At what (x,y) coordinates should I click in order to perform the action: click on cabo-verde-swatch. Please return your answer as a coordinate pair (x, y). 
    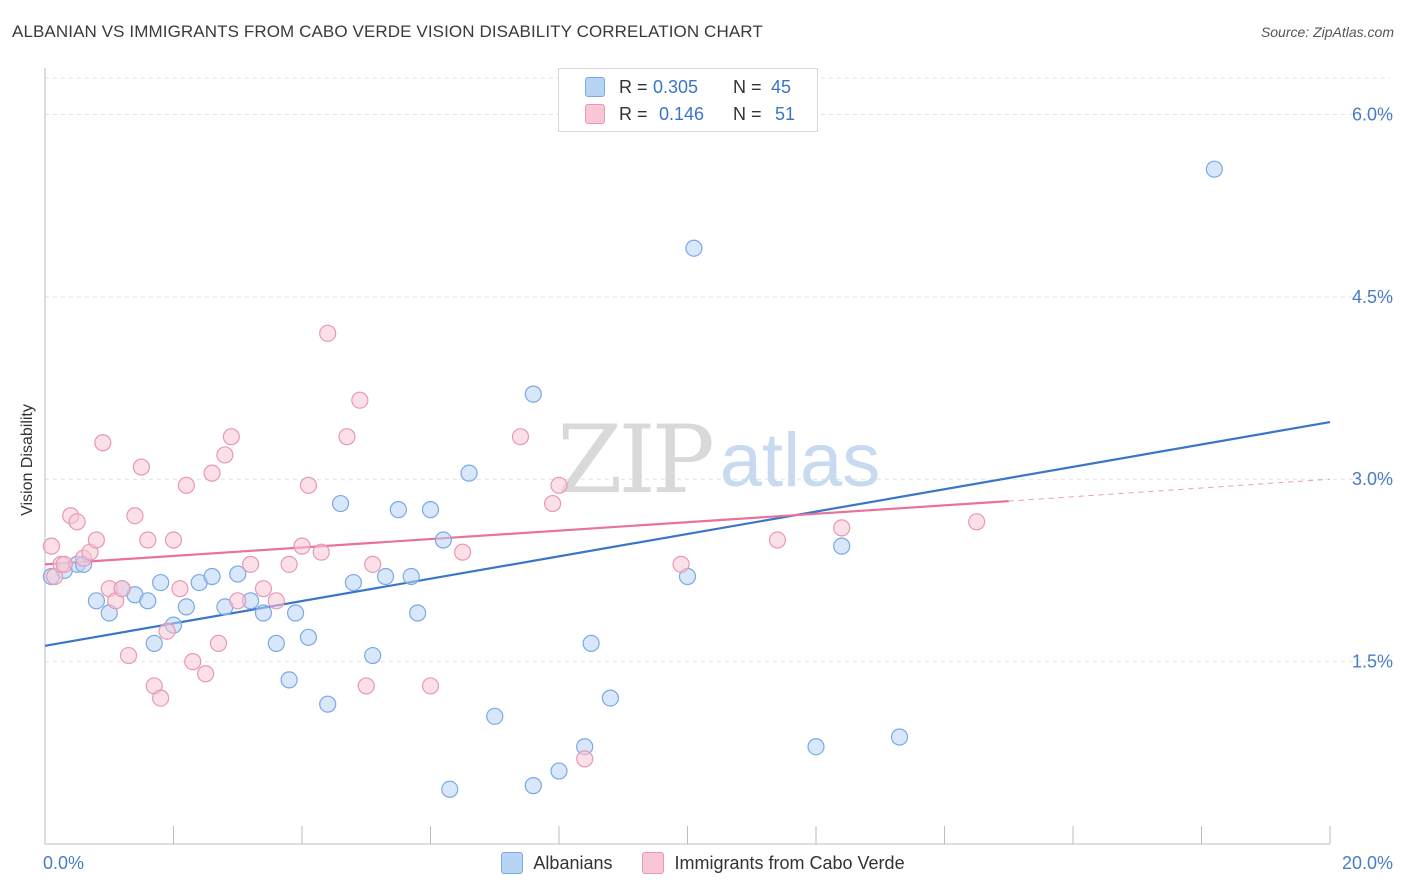
    Looking at the image, I should click on (595, 114).